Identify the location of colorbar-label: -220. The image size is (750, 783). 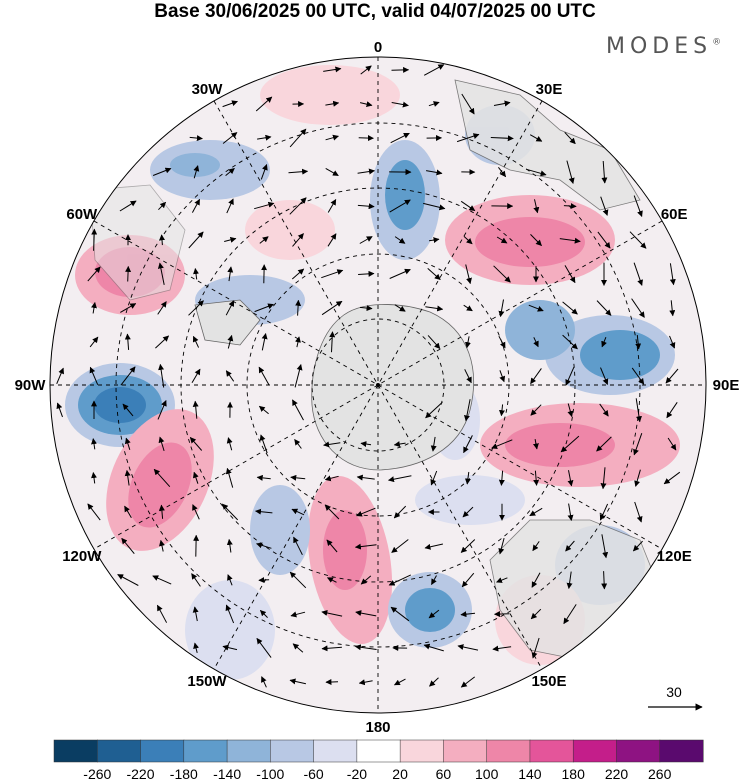
(140, 774).